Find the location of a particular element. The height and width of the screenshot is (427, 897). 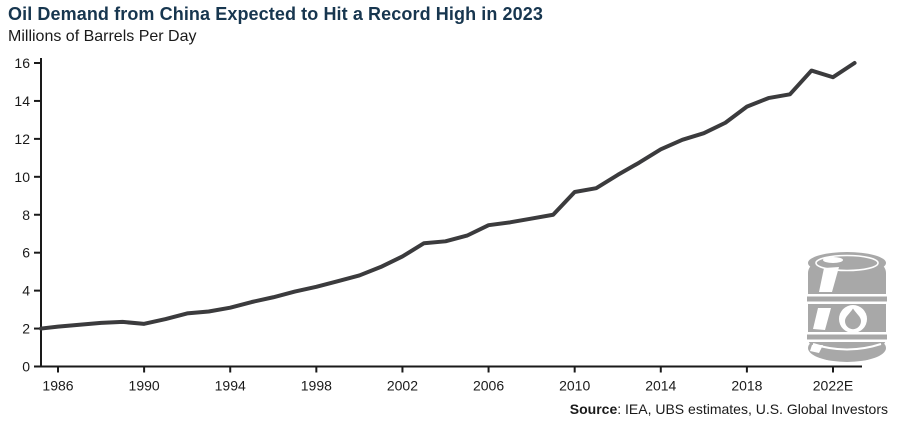

x-tick-label: 2022E is located at coordinates (833, 386).